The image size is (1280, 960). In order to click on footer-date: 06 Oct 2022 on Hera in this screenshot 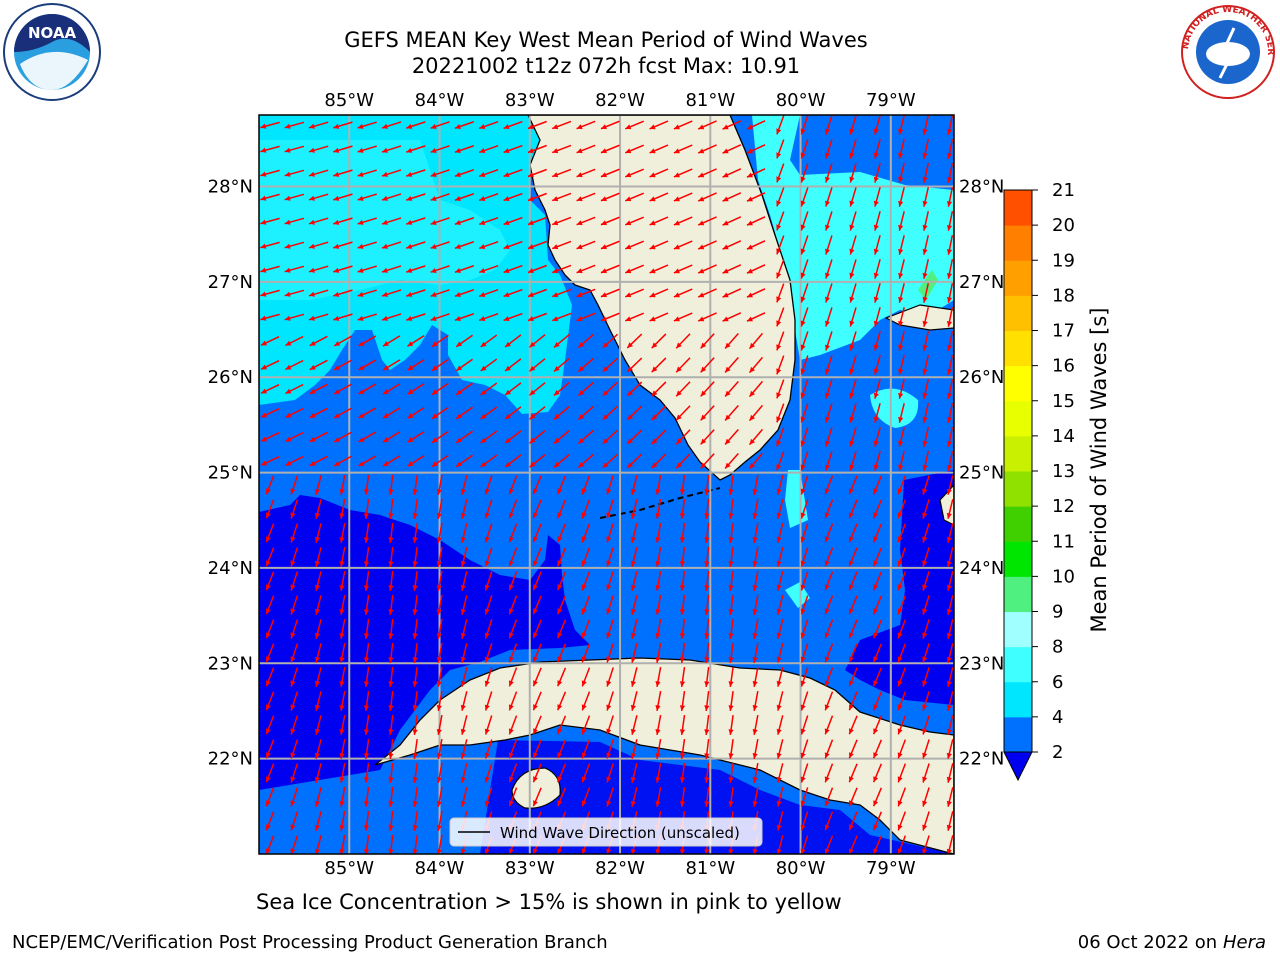, I will do `click(1172, 942)`.